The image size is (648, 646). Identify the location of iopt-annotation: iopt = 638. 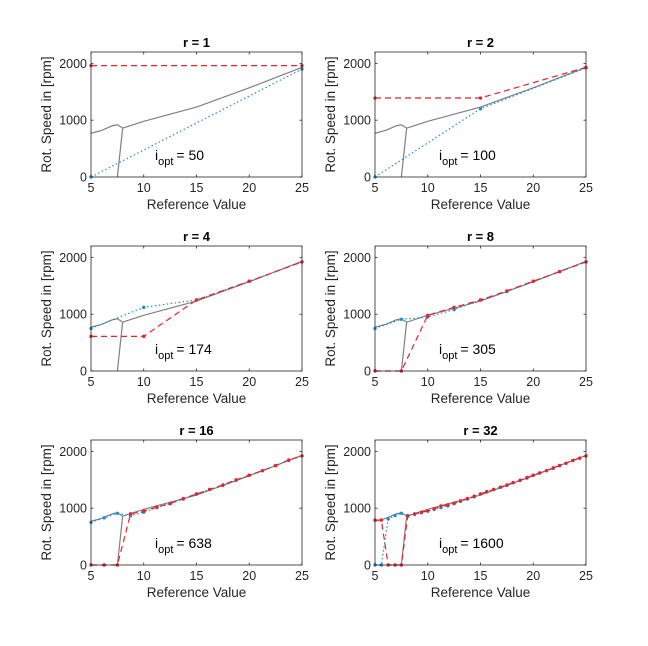
(183, 545).